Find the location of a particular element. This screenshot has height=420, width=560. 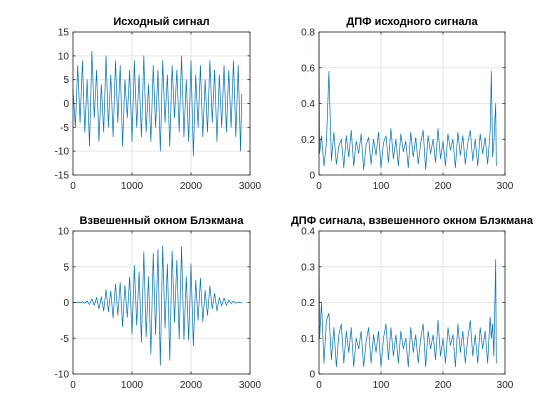

y-tick-label: 0.8 is located at coordinates (308, 33).